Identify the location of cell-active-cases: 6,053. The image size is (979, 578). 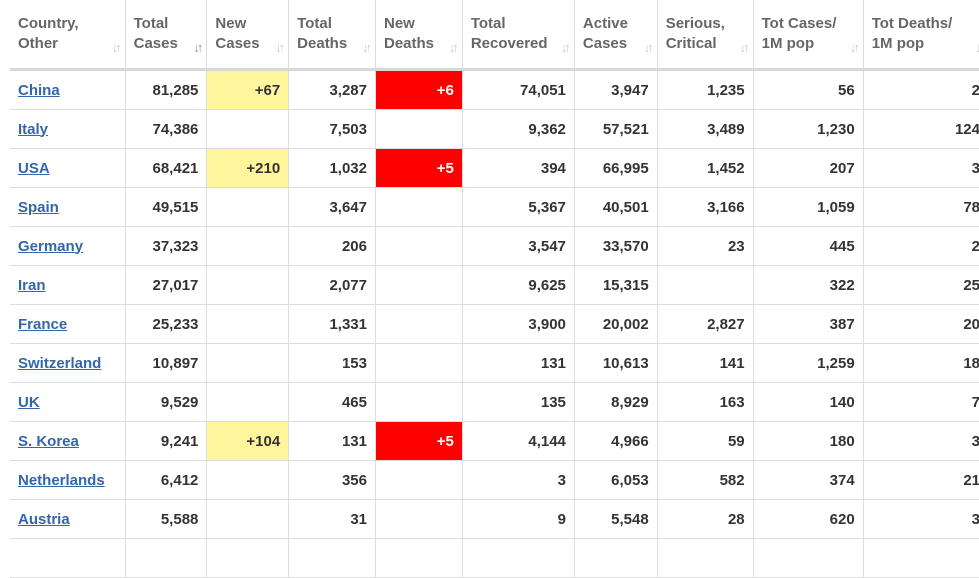
(616, 480).